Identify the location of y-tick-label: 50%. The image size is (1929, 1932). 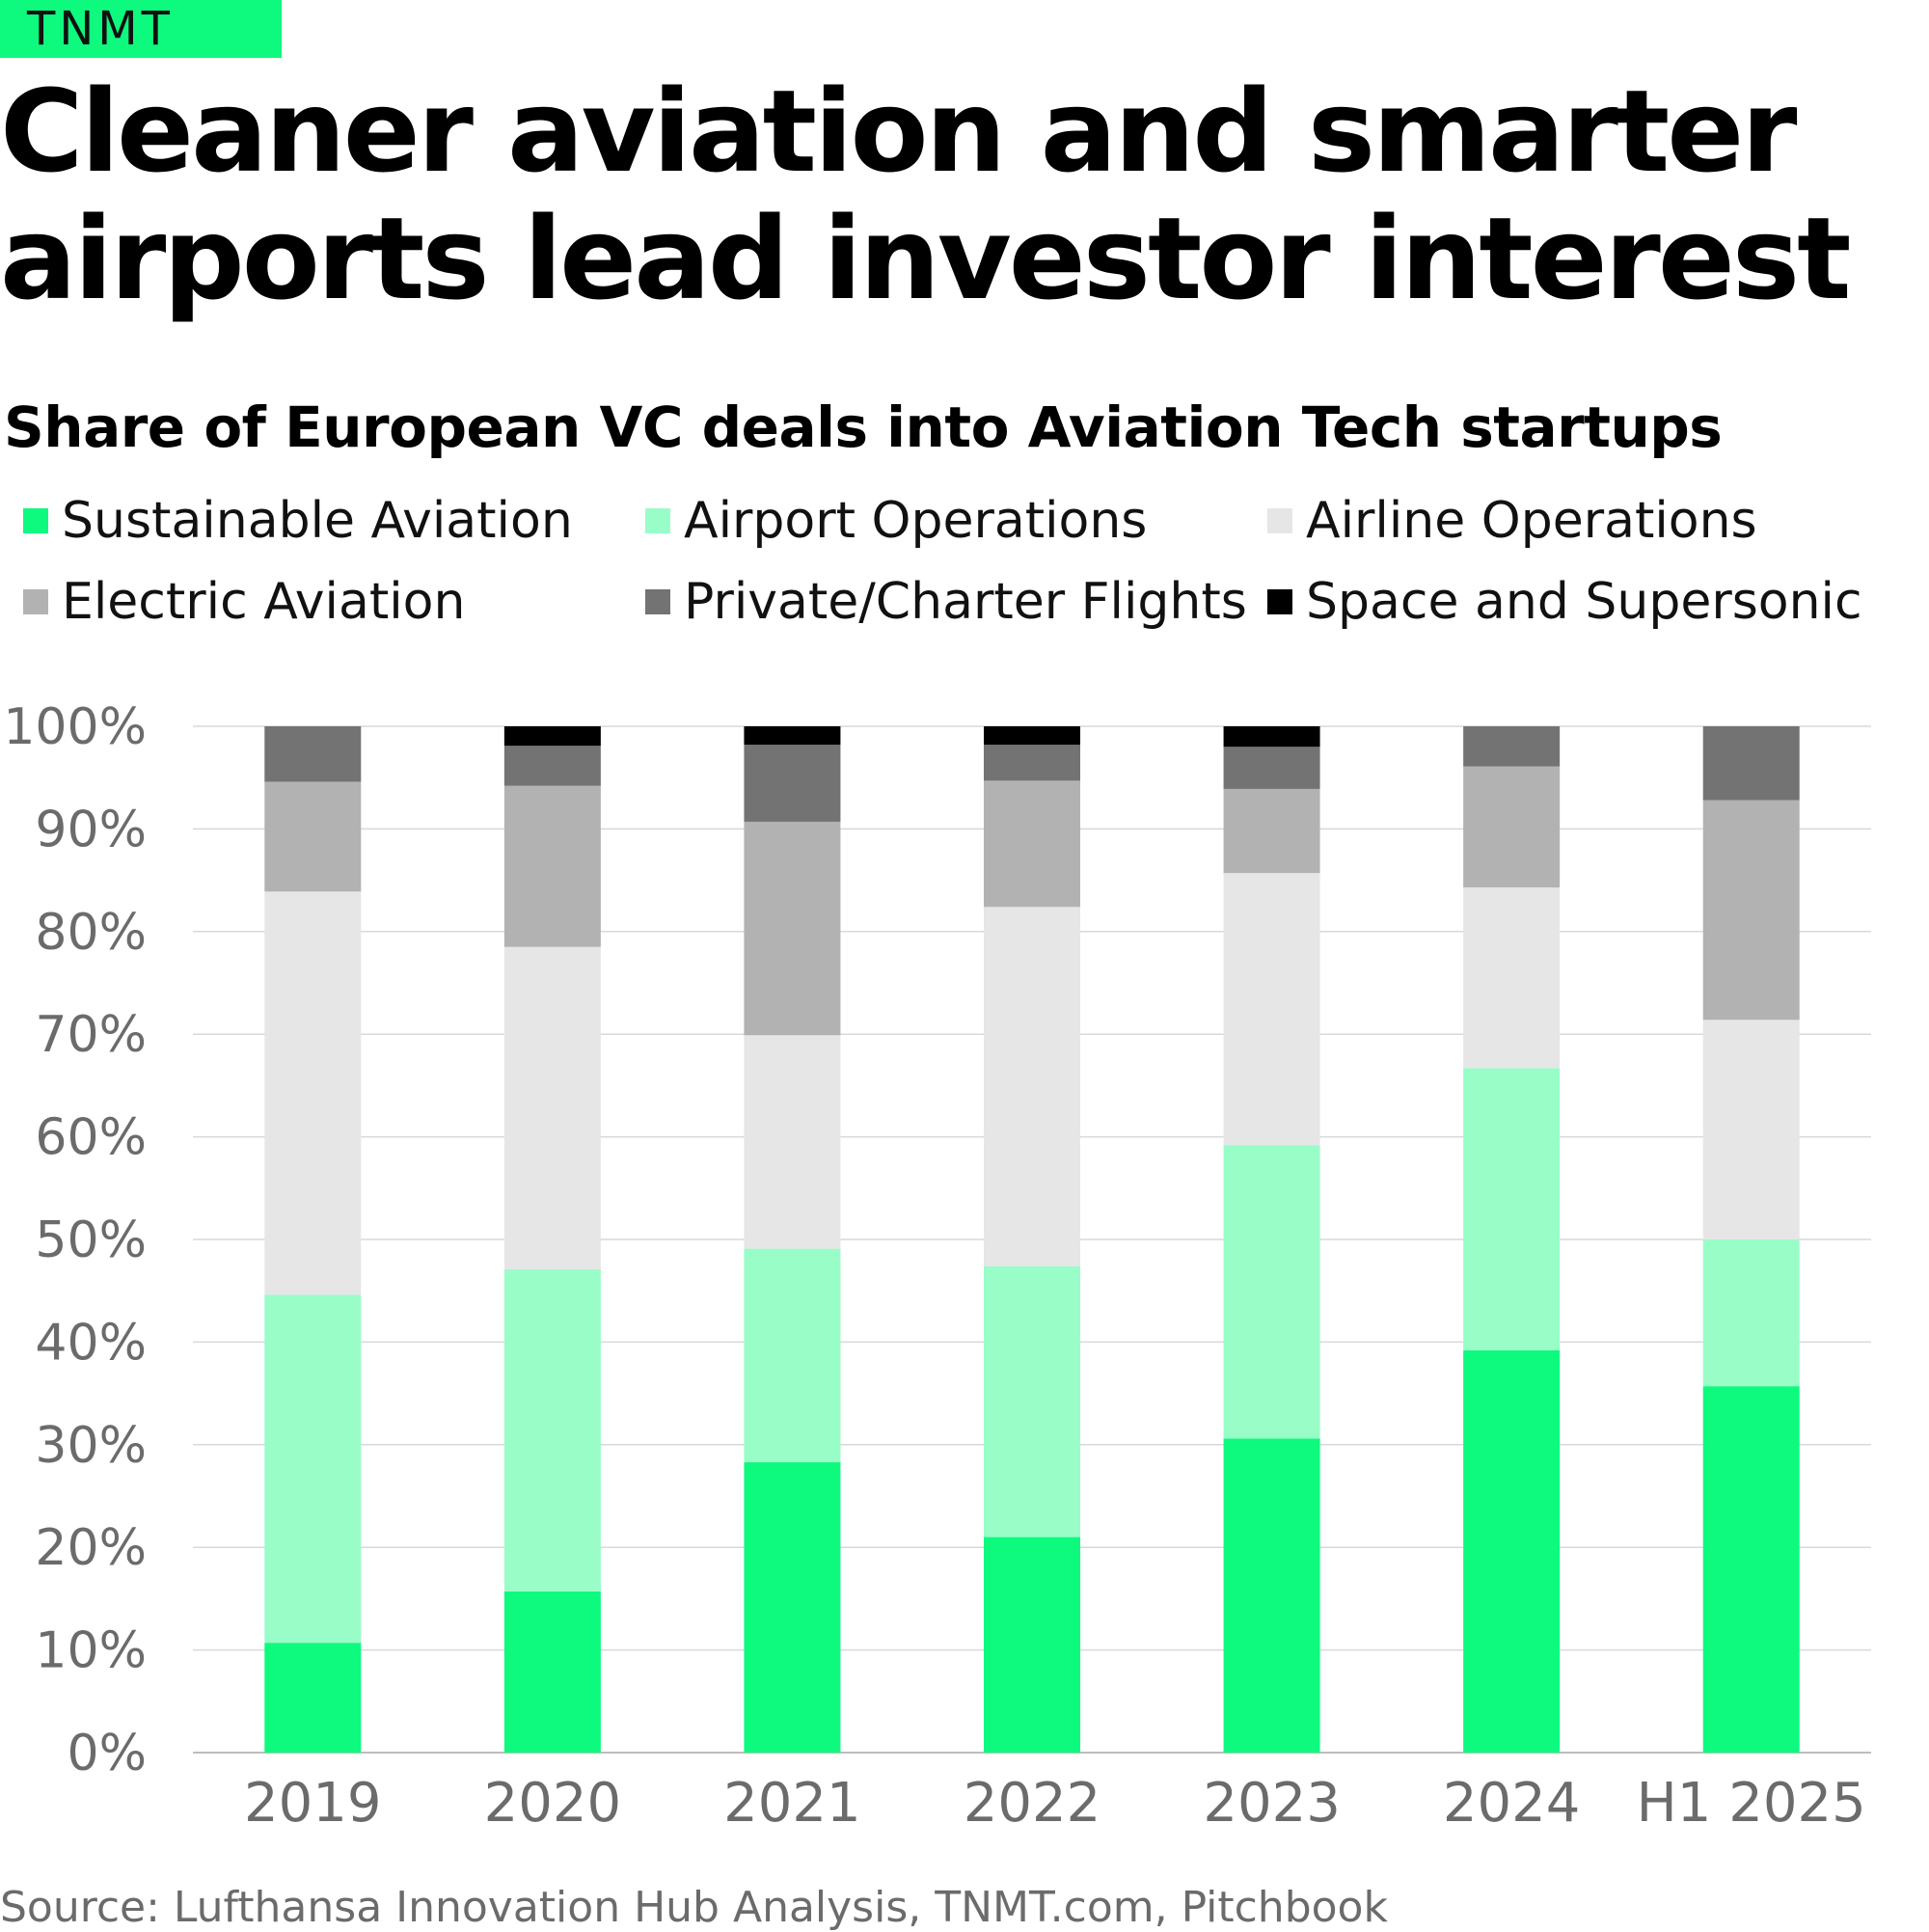
(91, 1240).